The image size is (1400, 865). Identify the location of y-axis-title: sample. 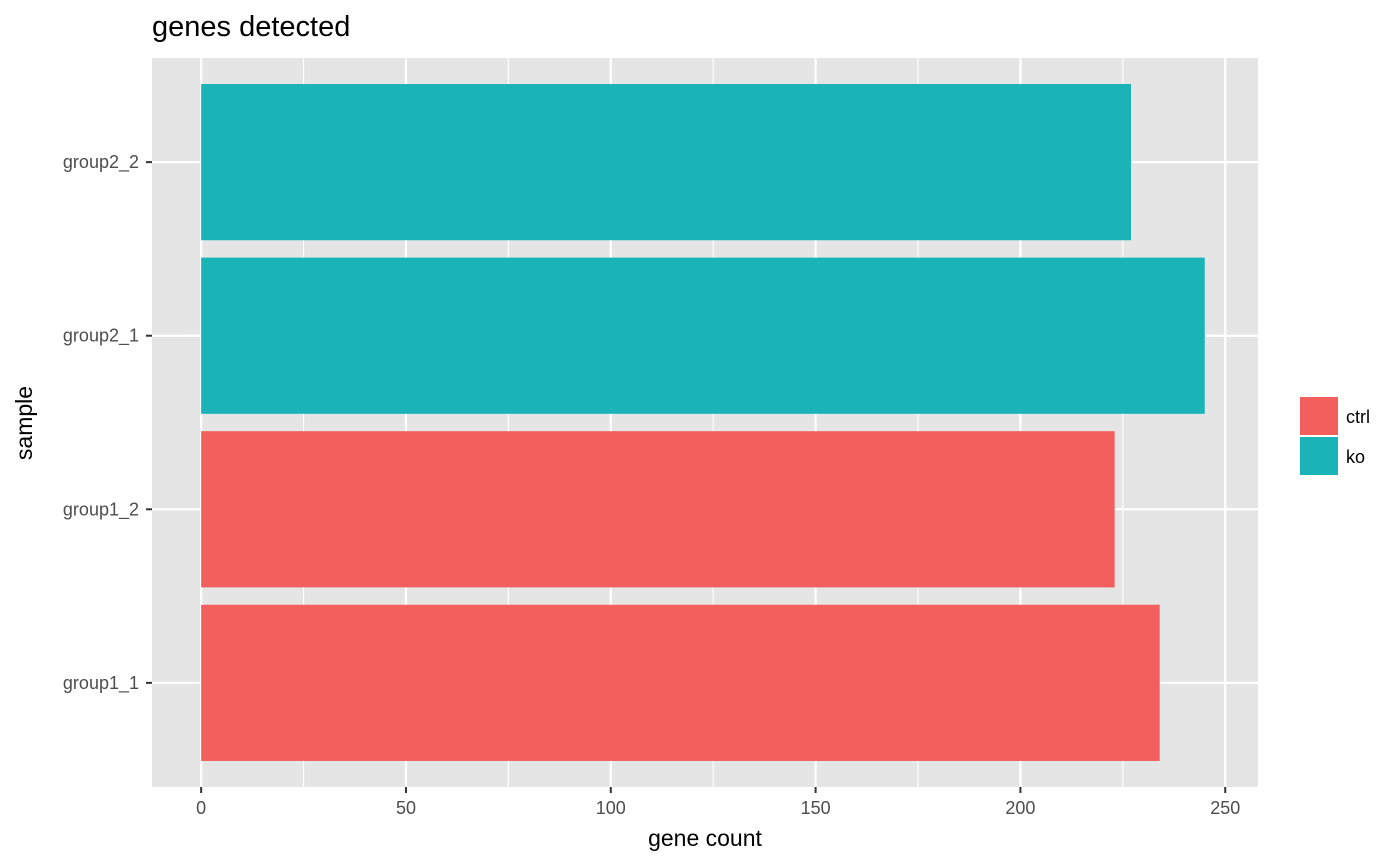
(24, 423).